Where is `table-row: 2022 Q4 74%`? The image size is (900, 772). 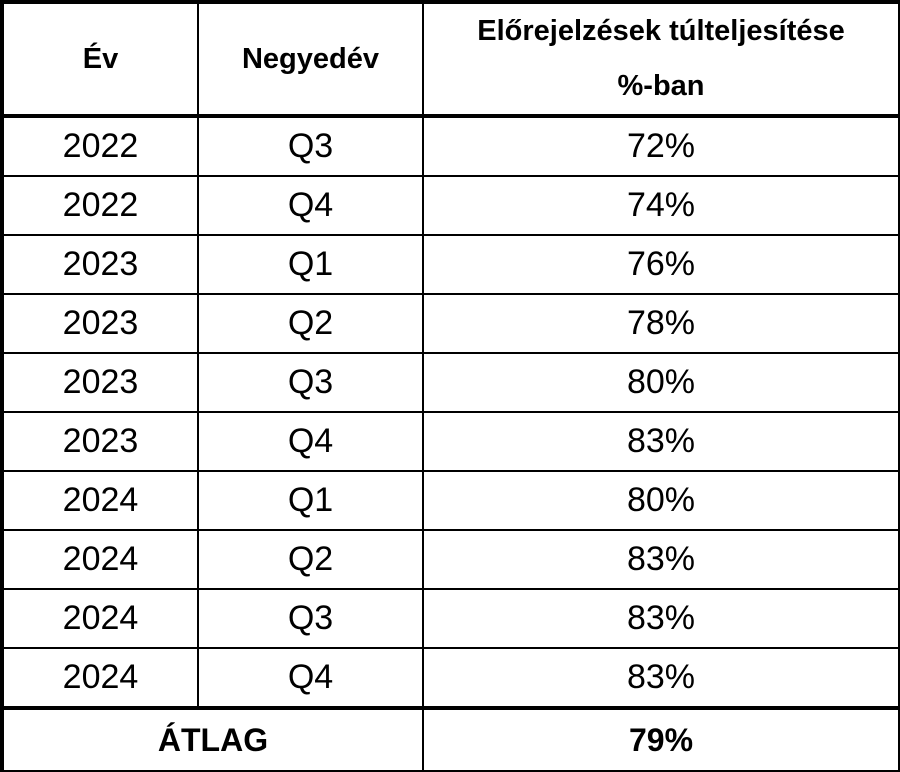
table-row: 2022 Q4 74% is located at coordinates (451, 206).